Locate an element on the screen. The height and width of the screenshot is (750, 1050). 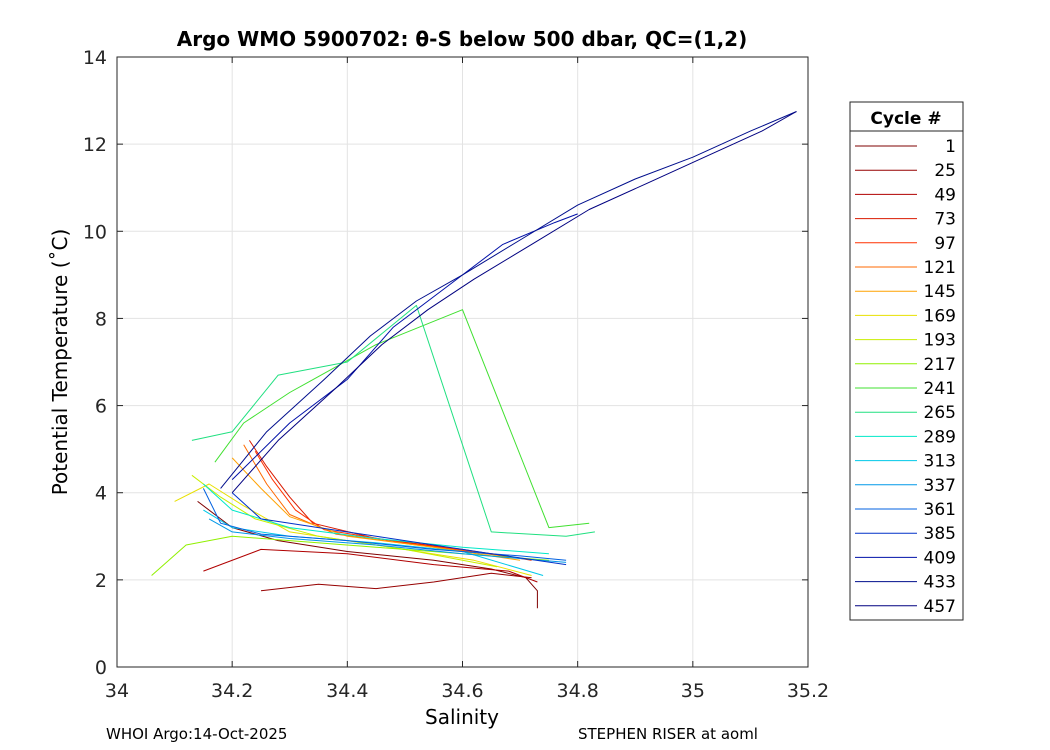
legend-label: 217 is located at coordinates (940, 365).